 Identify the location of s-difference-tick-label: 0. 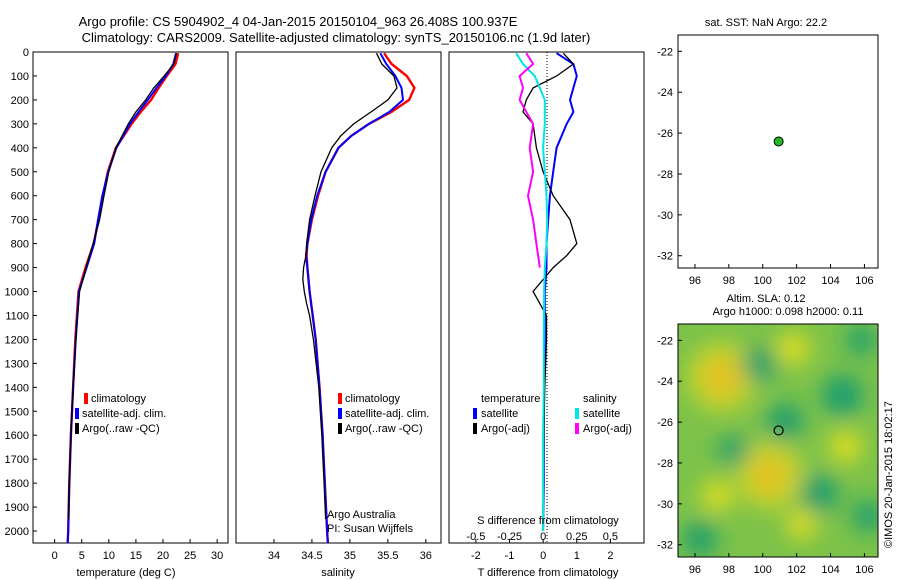
(543, 537).